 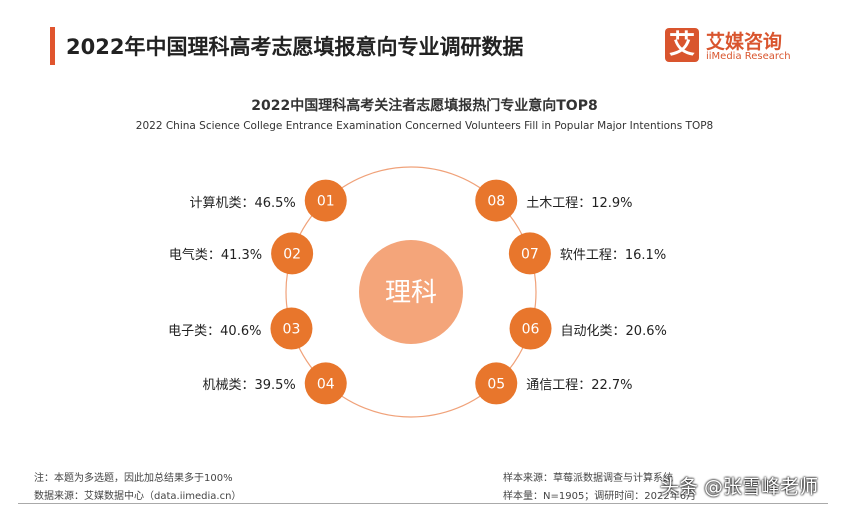 What do you see at coordinates (579, 203) in the screenshot?
I see `item-label: 土木工程：12.9%` at bounding box center [579, 203].